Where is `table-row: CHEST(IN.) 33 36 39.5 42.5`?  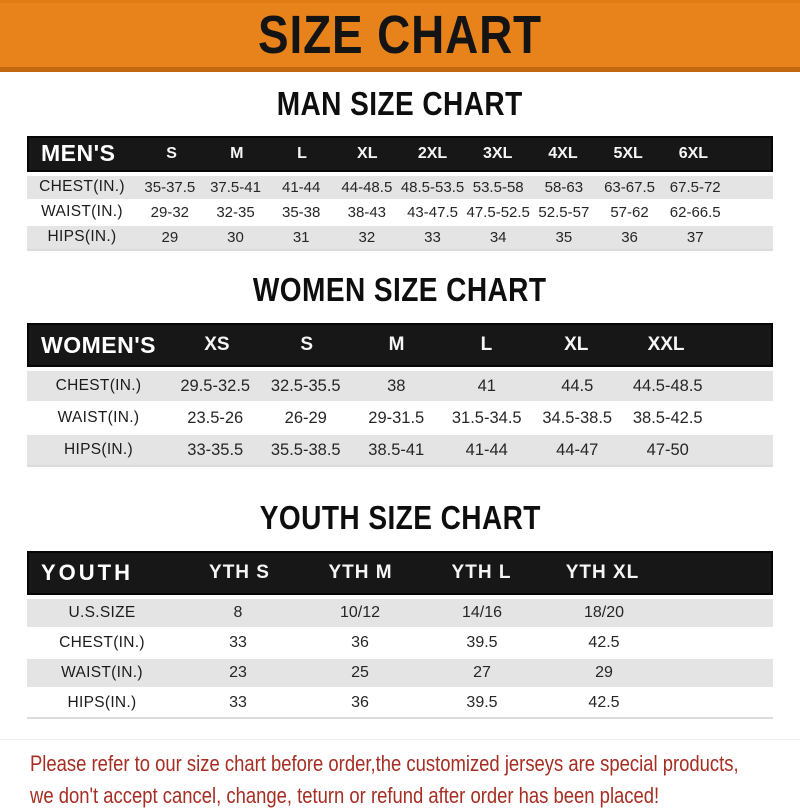
table-row: CHEST(IN.) 33 36 39.5 42.5 is located at coordinates (400, 641).